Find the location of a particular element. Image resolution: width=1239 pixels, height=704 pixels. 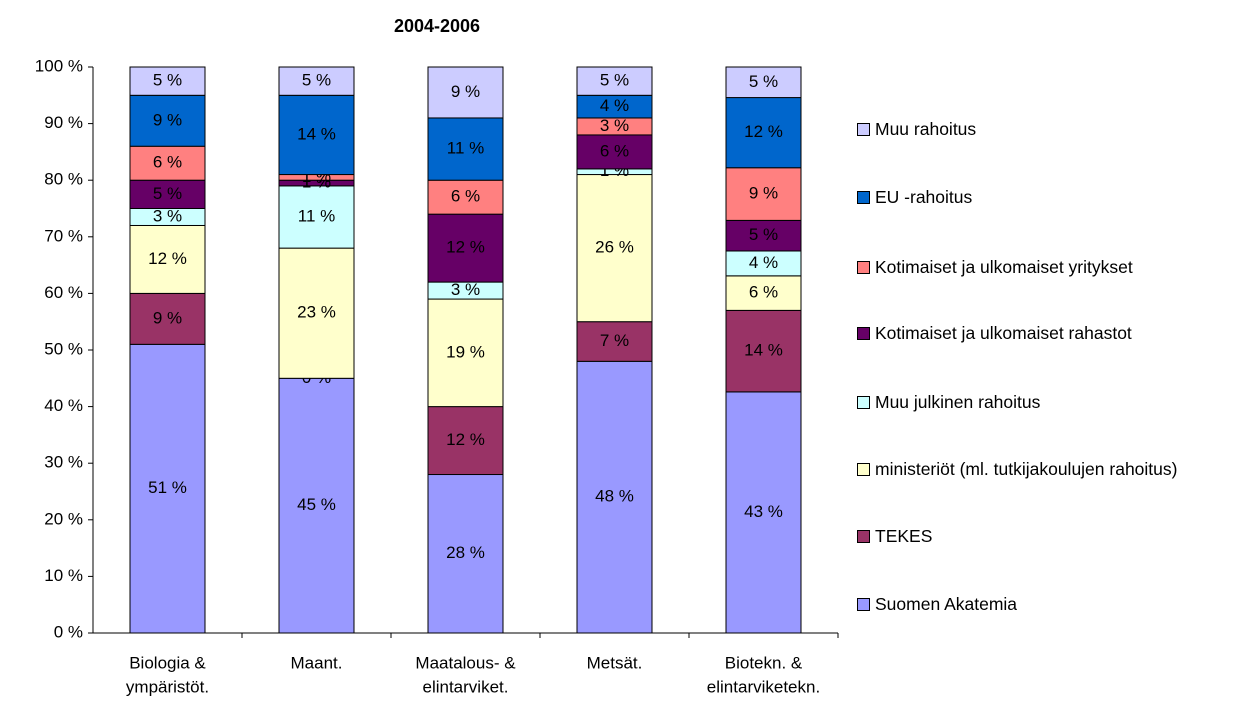

legend-label: Muu julkinen rahoitus is located at coordinates (958, 402).